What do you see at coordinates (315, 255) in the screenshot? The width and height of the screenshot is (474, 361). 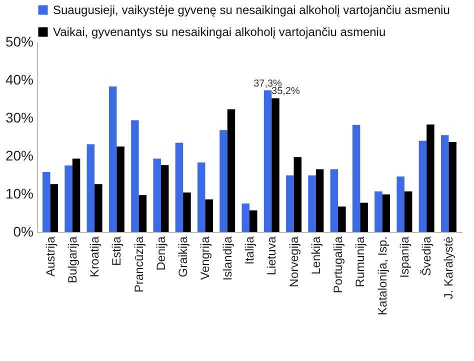 I see `x-tick-label: Lenkija` at bounding box center [315, 255].